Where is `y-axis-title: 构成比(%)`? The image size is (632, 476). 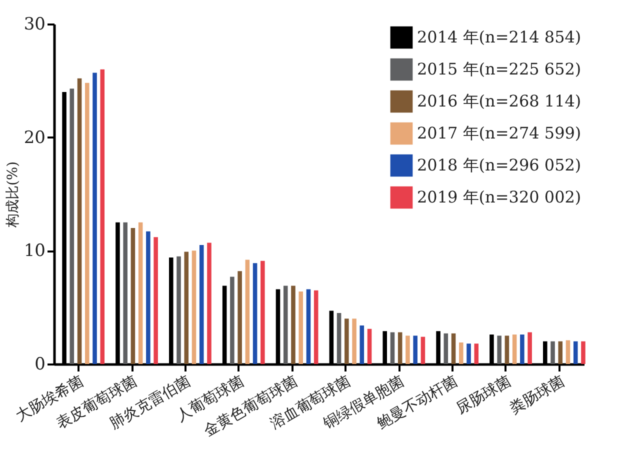 y-axis-title: 构成比(%) is located at coordinates (12, 195).